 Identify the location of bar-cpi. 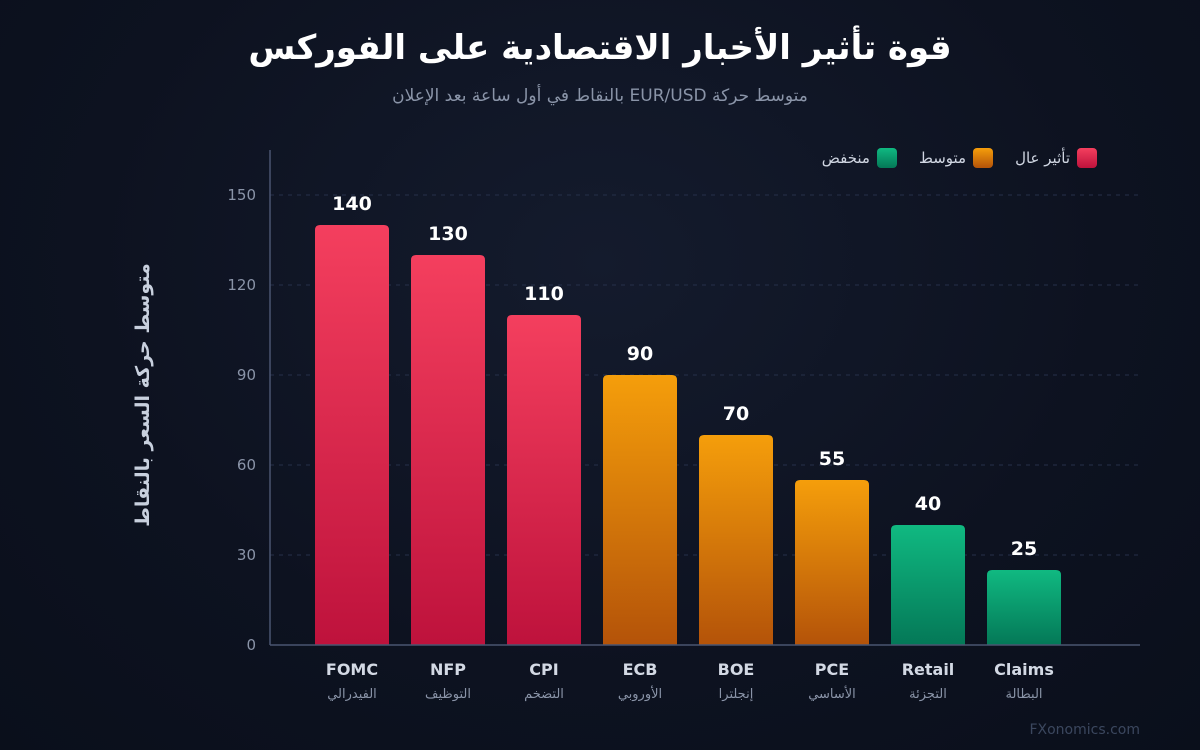
(544, 480).